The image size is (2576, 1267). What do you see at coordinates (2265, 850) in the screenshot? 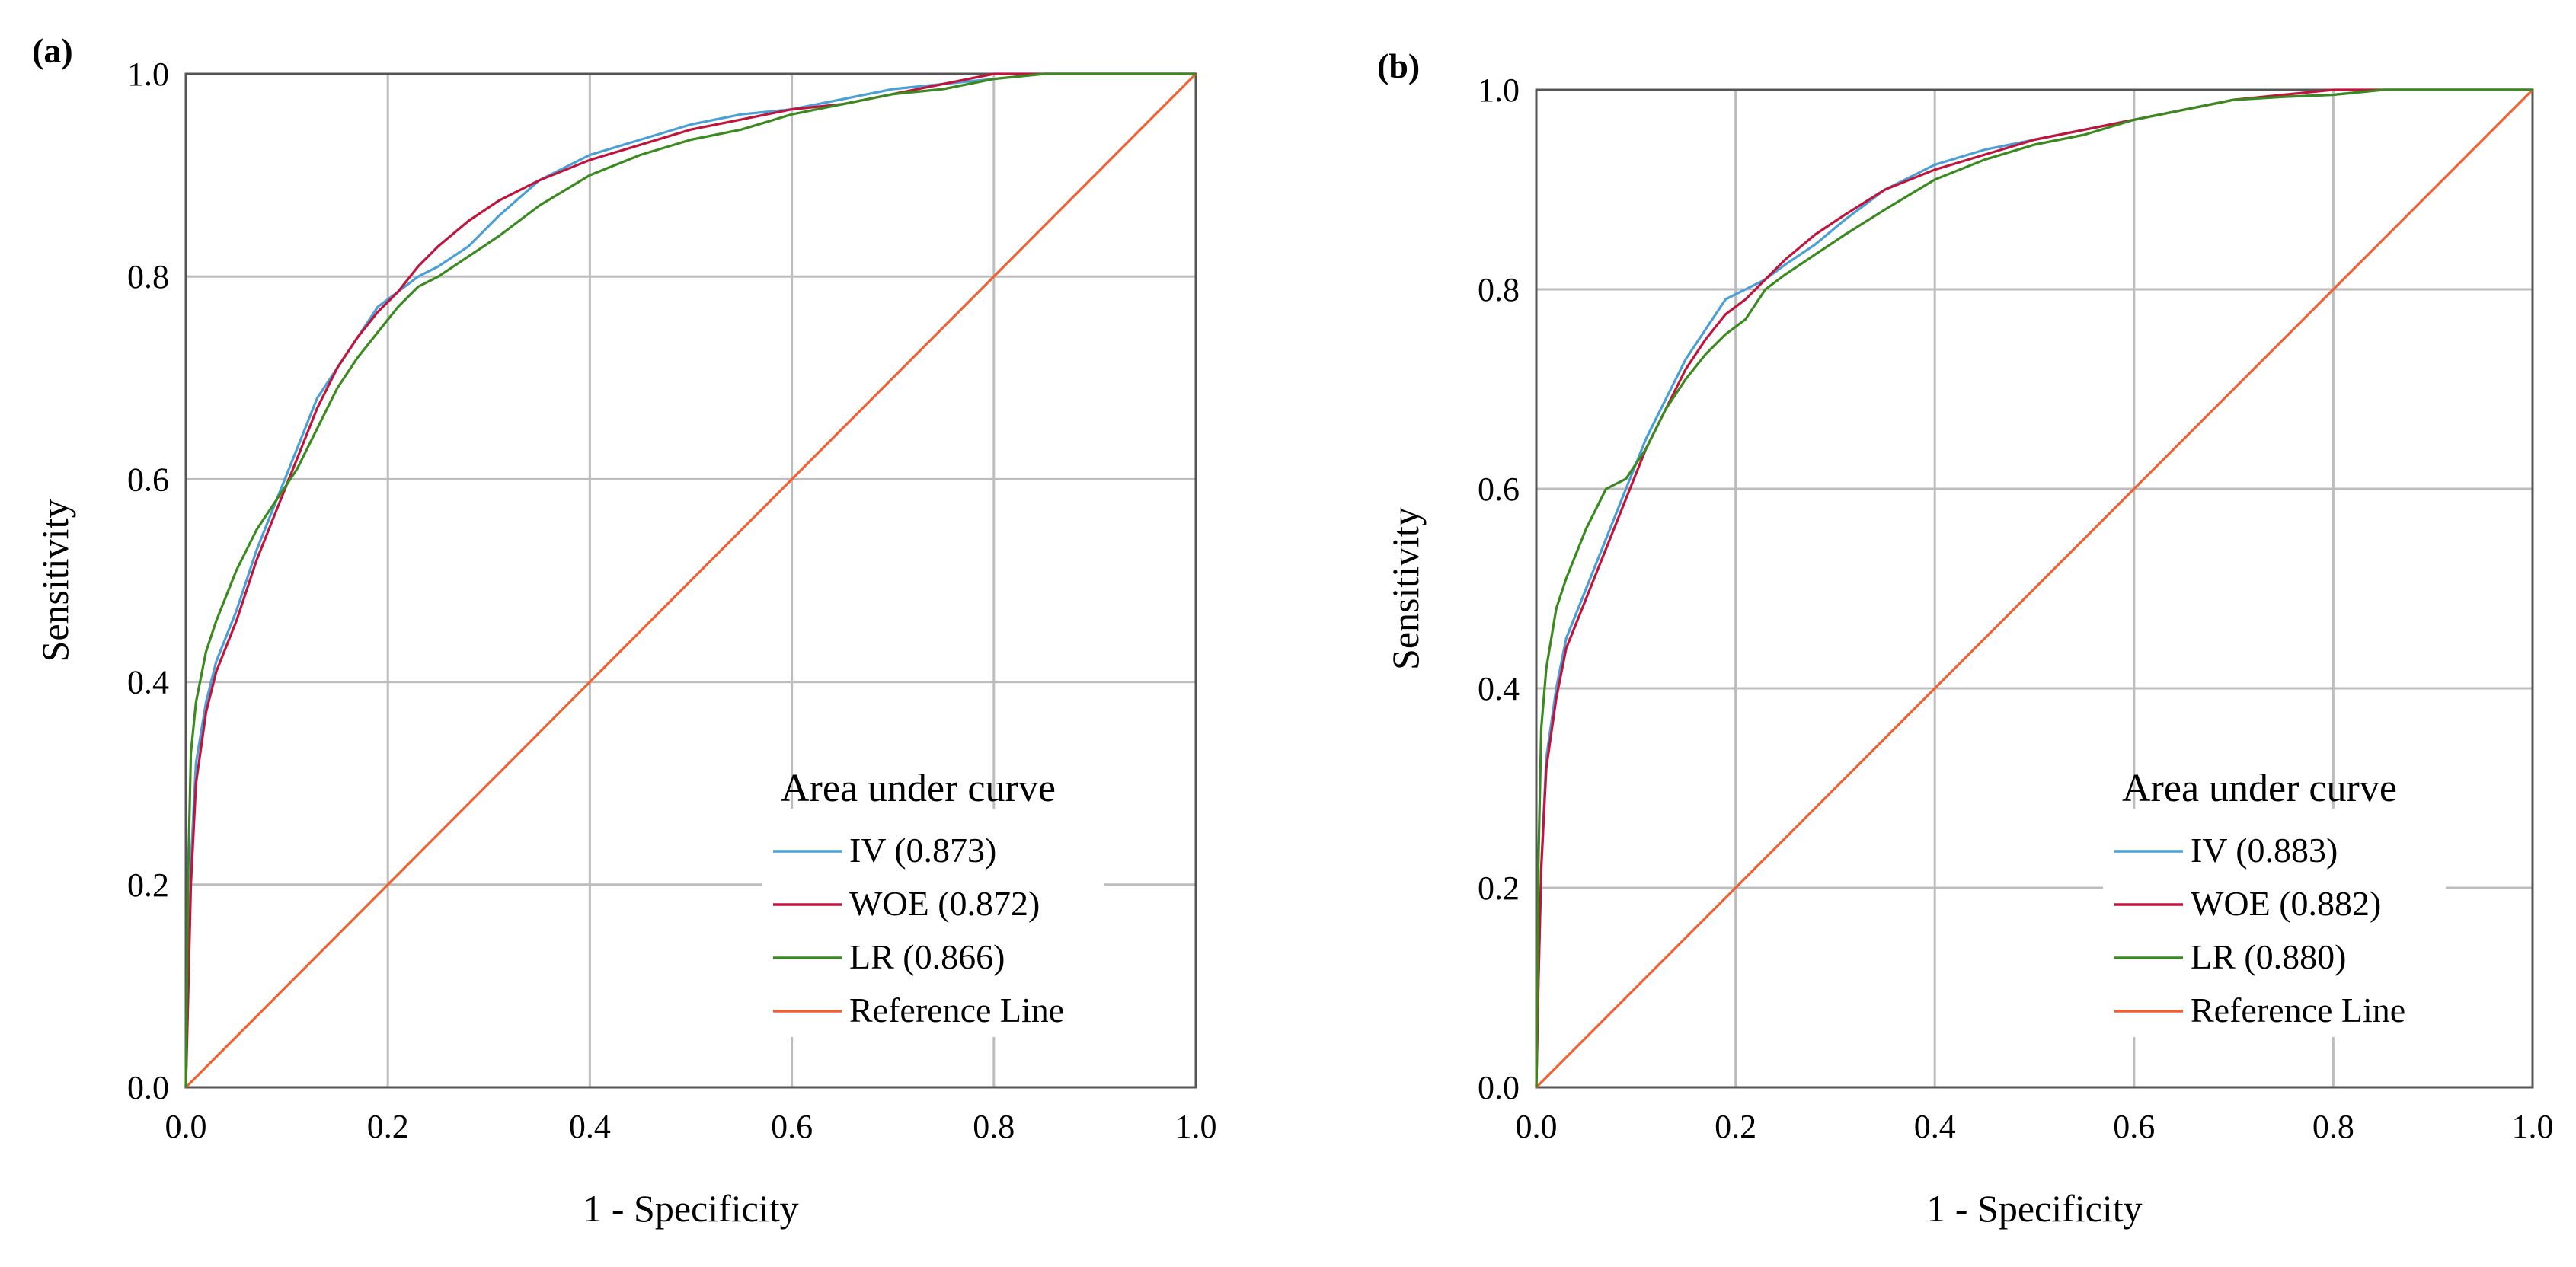
I see `panel-b-legend-label-iv: IV (0.883)` at bounding box center [2265, 850].